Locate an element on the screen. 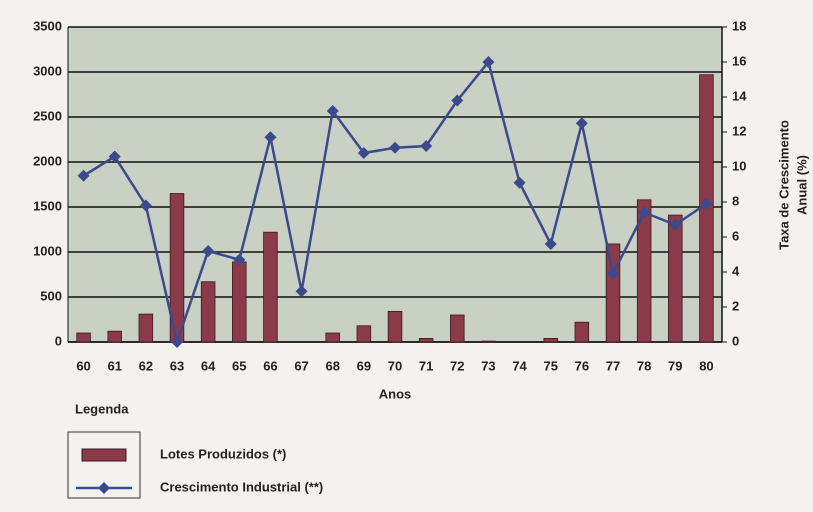 This screenshot has width=813, height=512. x-tick-label: 61 is located at coordinates (114, 365).